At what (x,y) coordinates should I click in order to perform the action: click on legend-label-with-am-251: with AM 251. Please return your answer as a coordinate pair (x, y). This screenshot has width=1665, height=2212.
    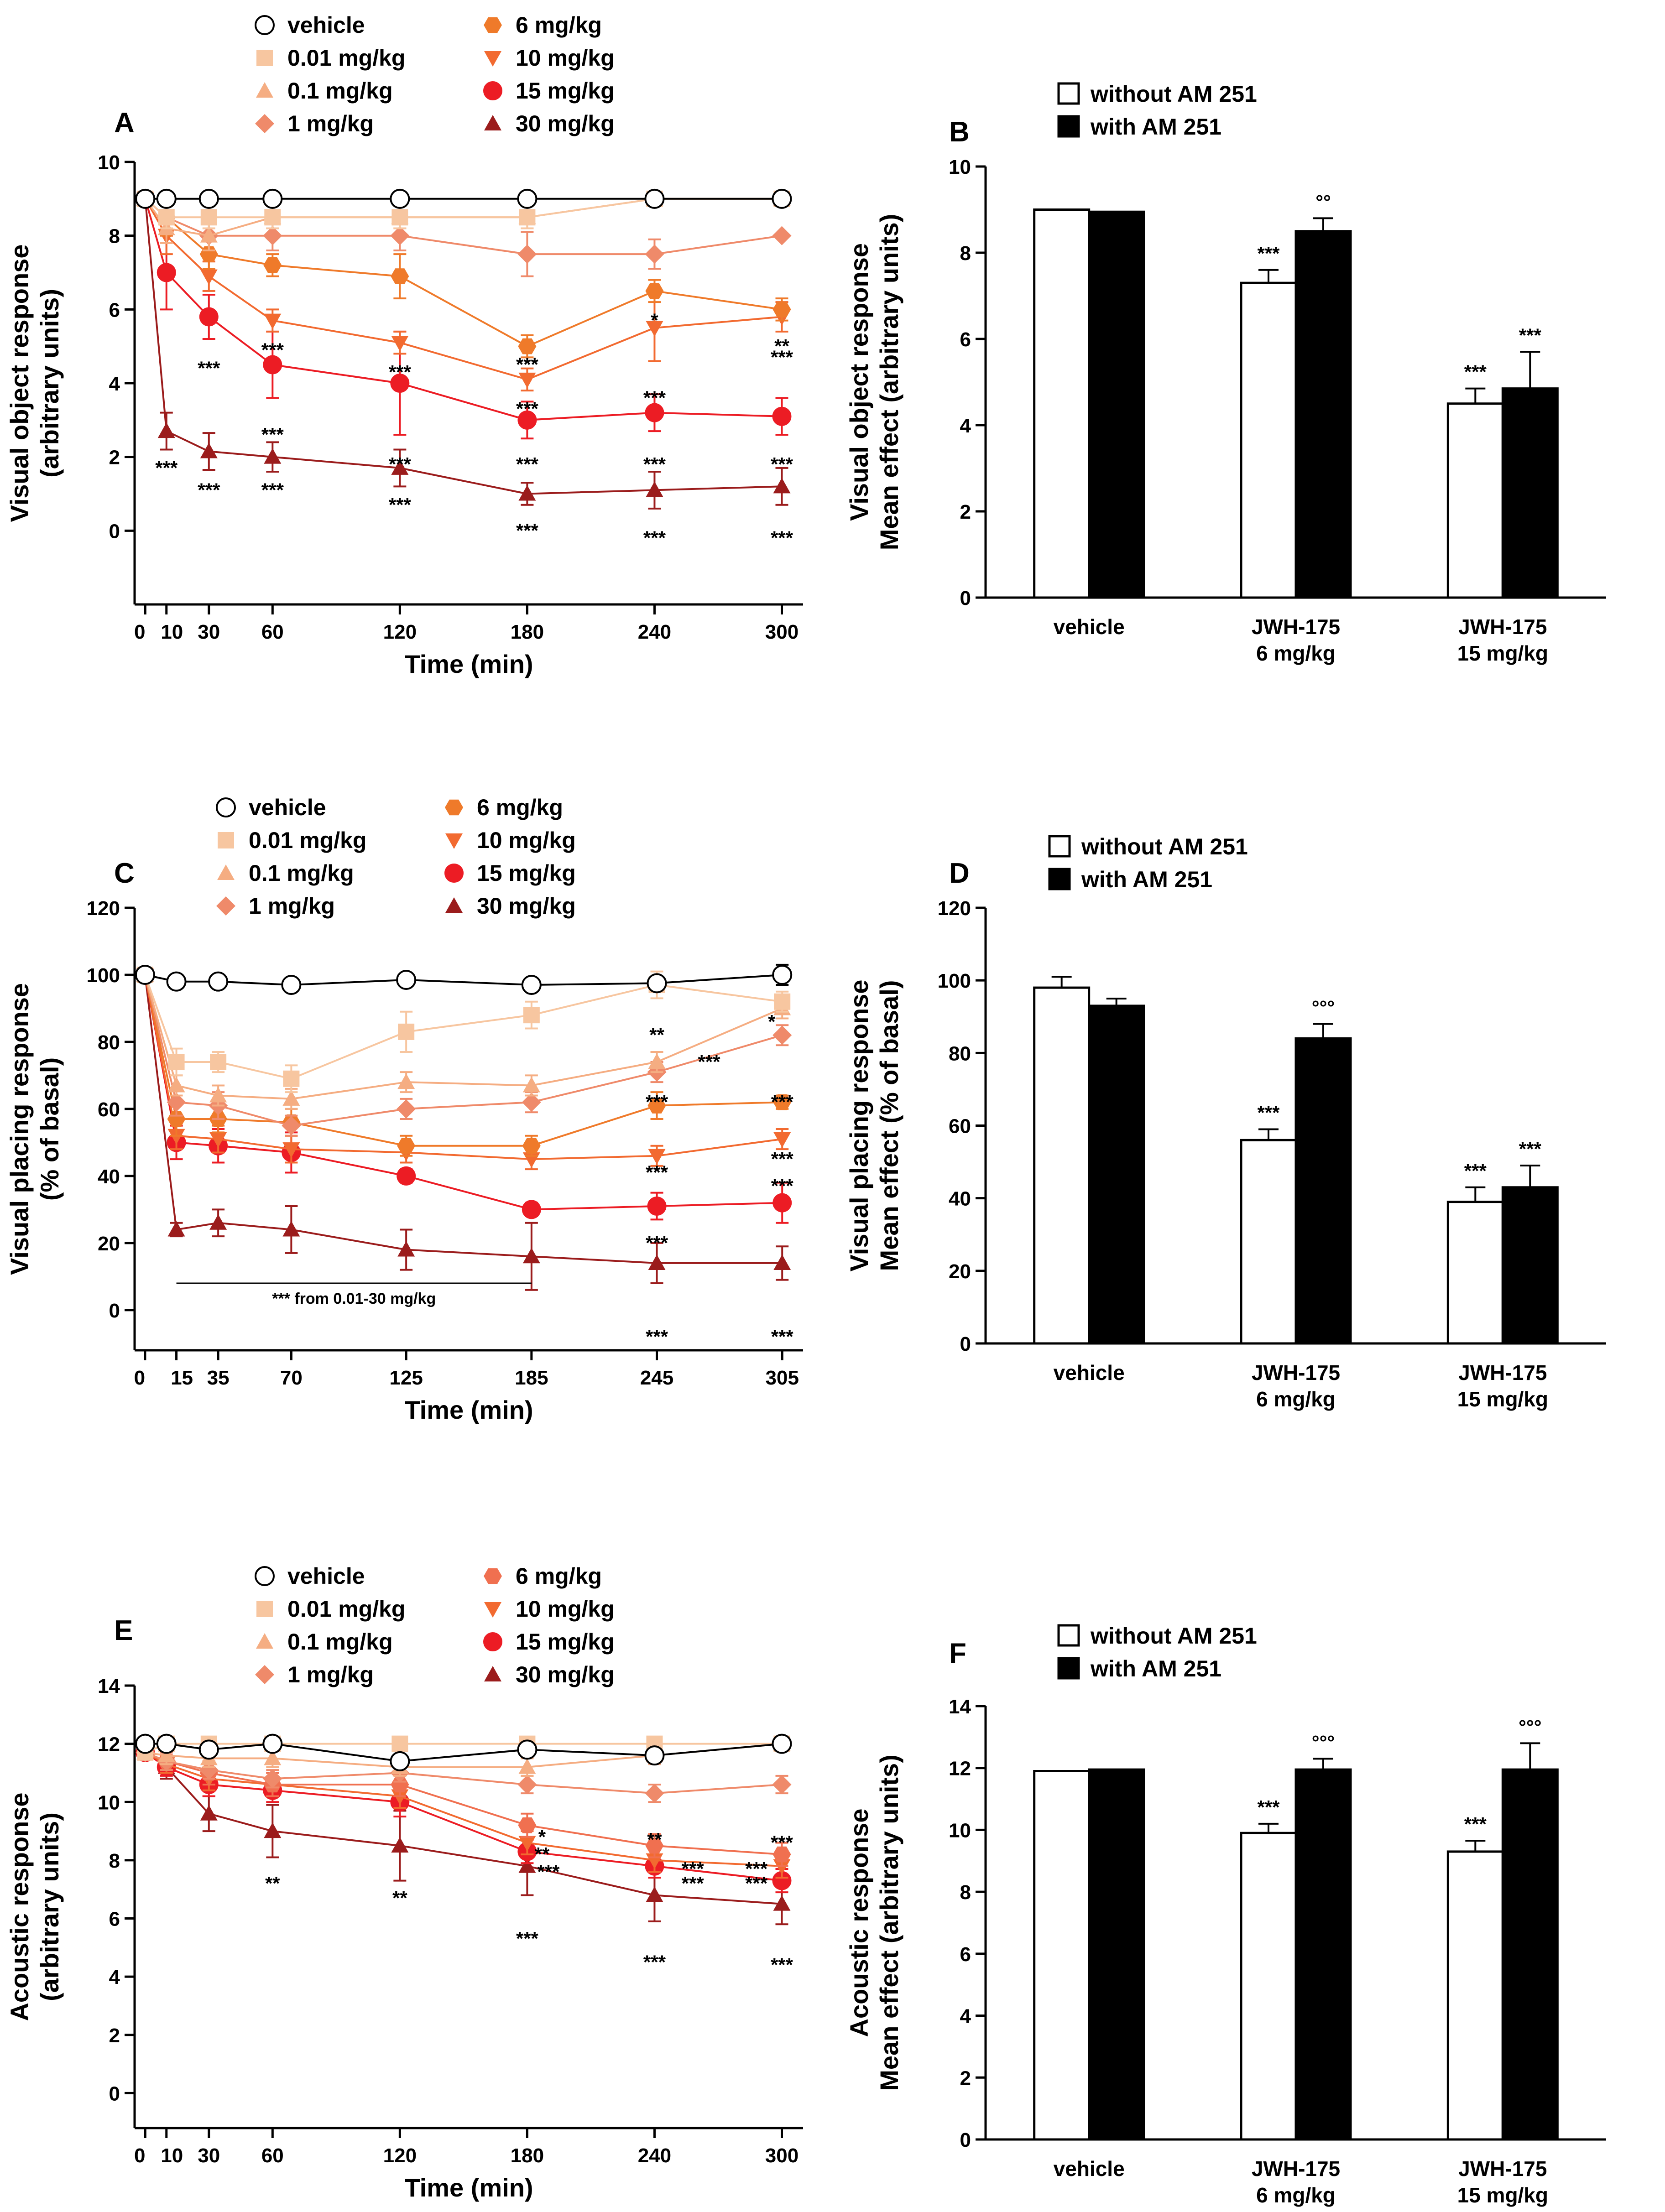
    Looking at the image, I should click on (1155, 127).